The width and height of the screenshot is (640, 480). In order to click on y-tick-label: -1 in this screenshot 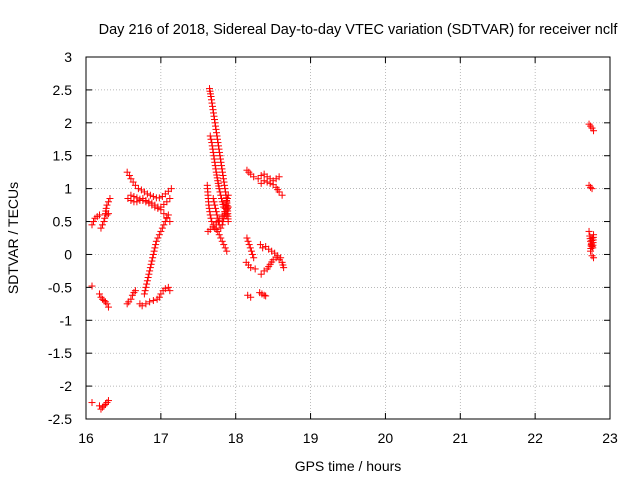, I will do `click(66, 320)`.